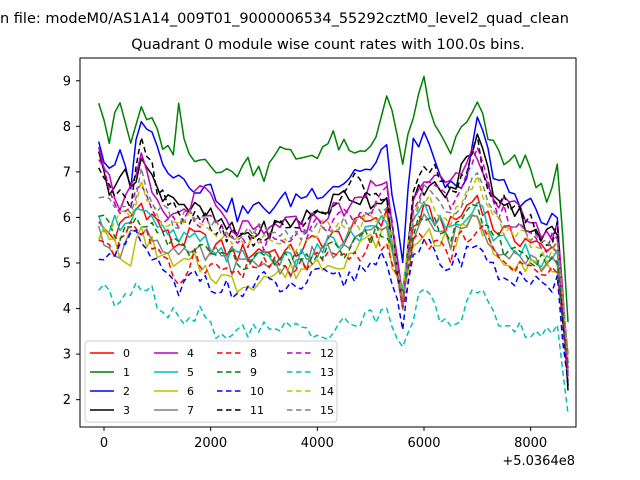 The image size is (640, 480). Describe the element at coordinates (530, 443) in the screenshot. I see `x-tick-label: 8000` at that location.